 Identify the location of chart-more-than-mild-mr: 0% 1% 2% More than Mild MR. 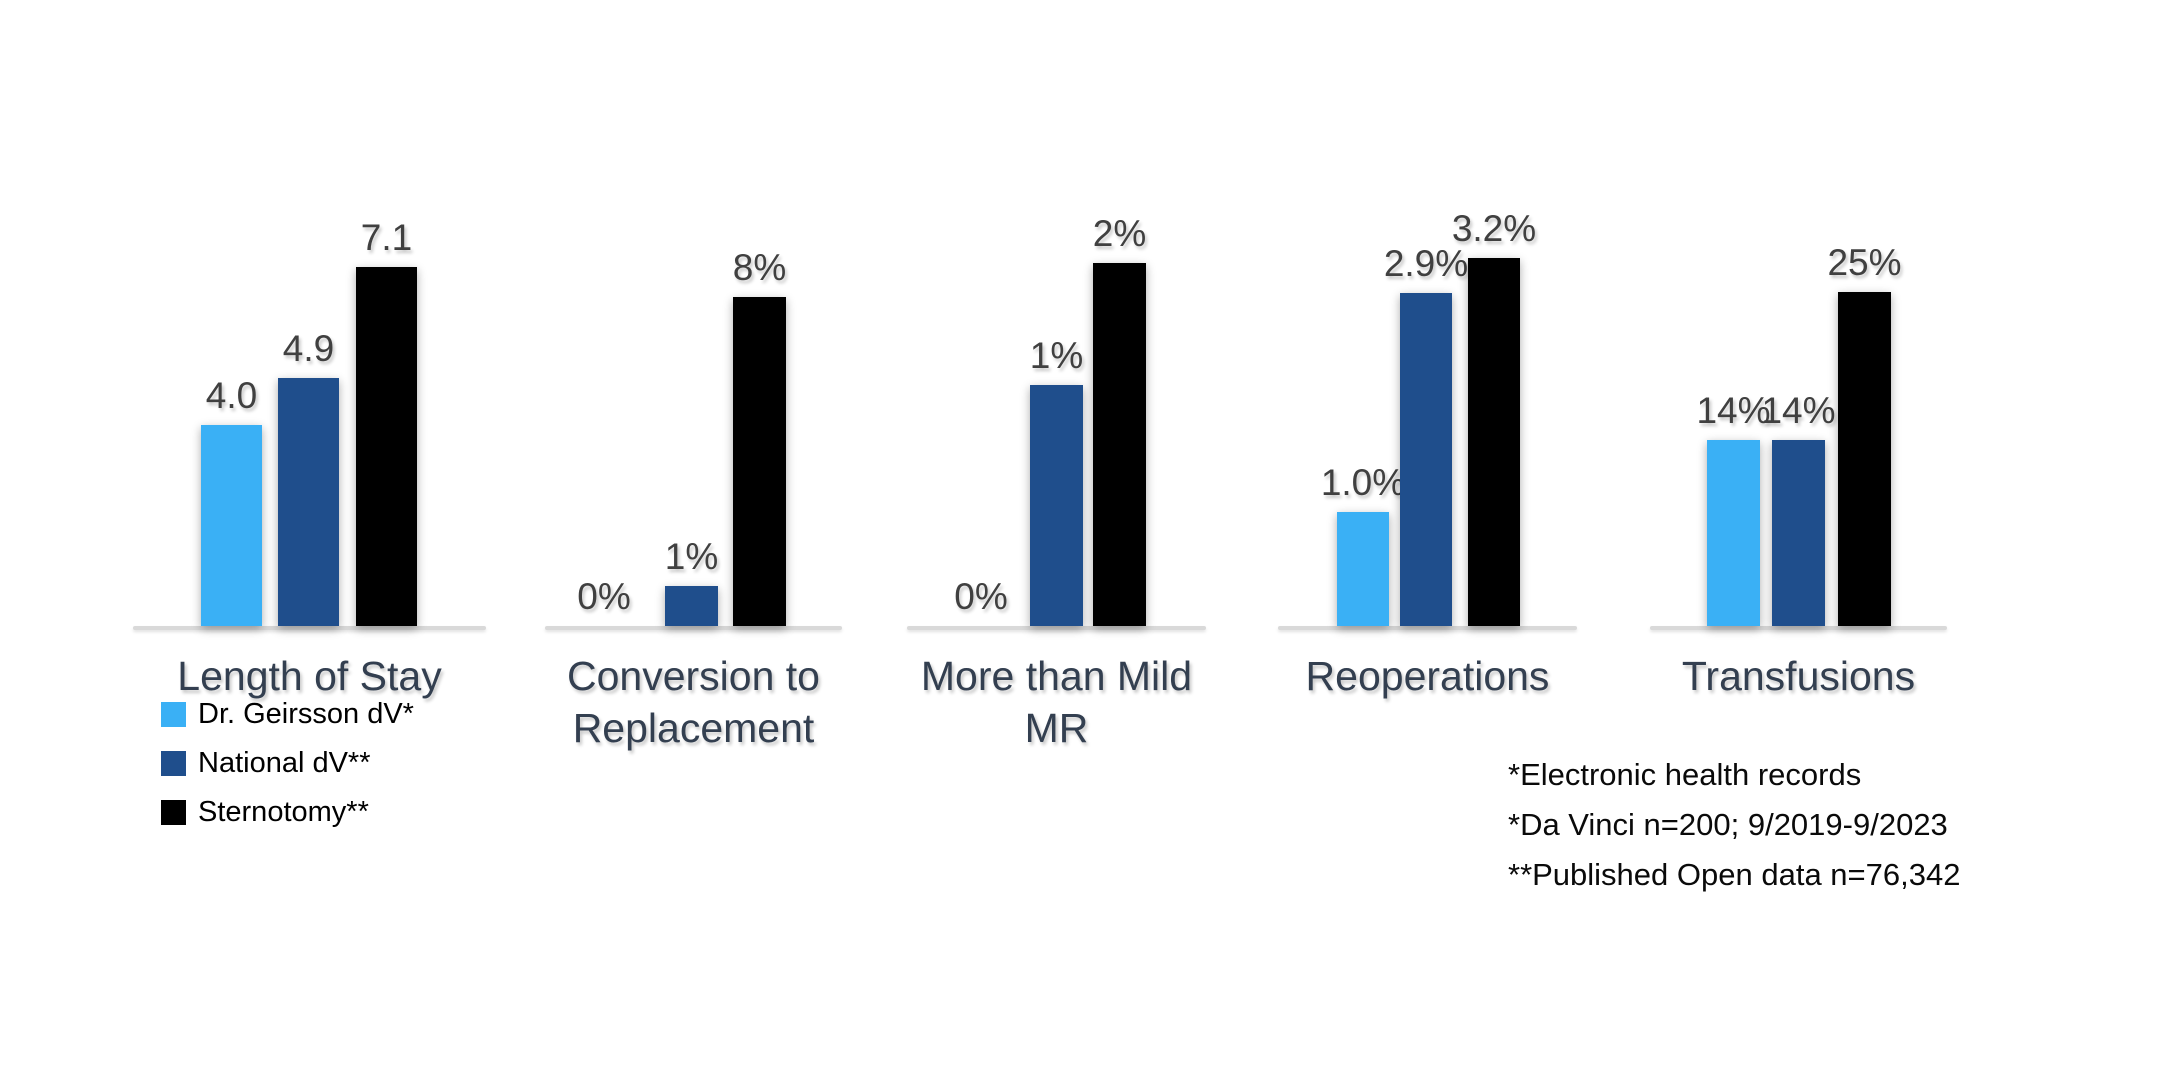
(1056, 540).